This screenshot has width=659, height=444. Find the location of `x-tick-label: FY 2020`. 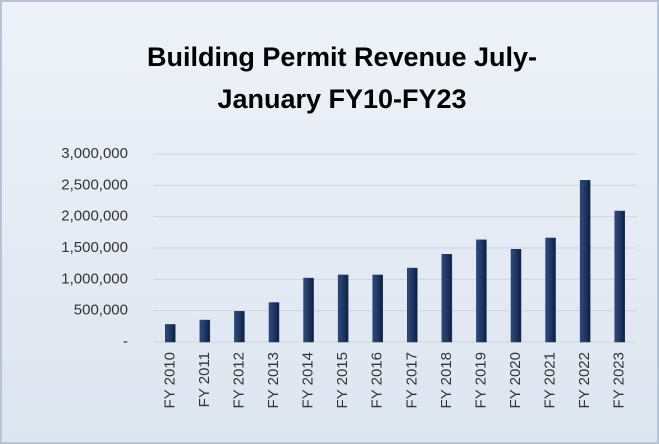

x-tick-label: FY 2020 is located at coordinates (515, 380).